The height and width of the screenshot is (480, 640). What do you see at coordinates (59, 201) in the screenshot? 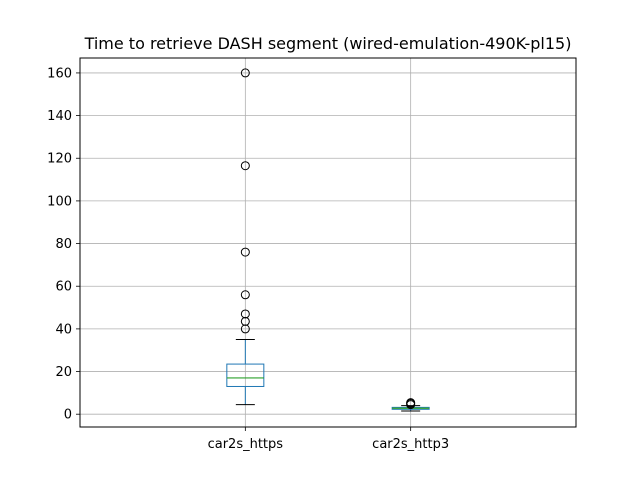
I see `y-tick-label: 100` at bounding box center [59, 201].